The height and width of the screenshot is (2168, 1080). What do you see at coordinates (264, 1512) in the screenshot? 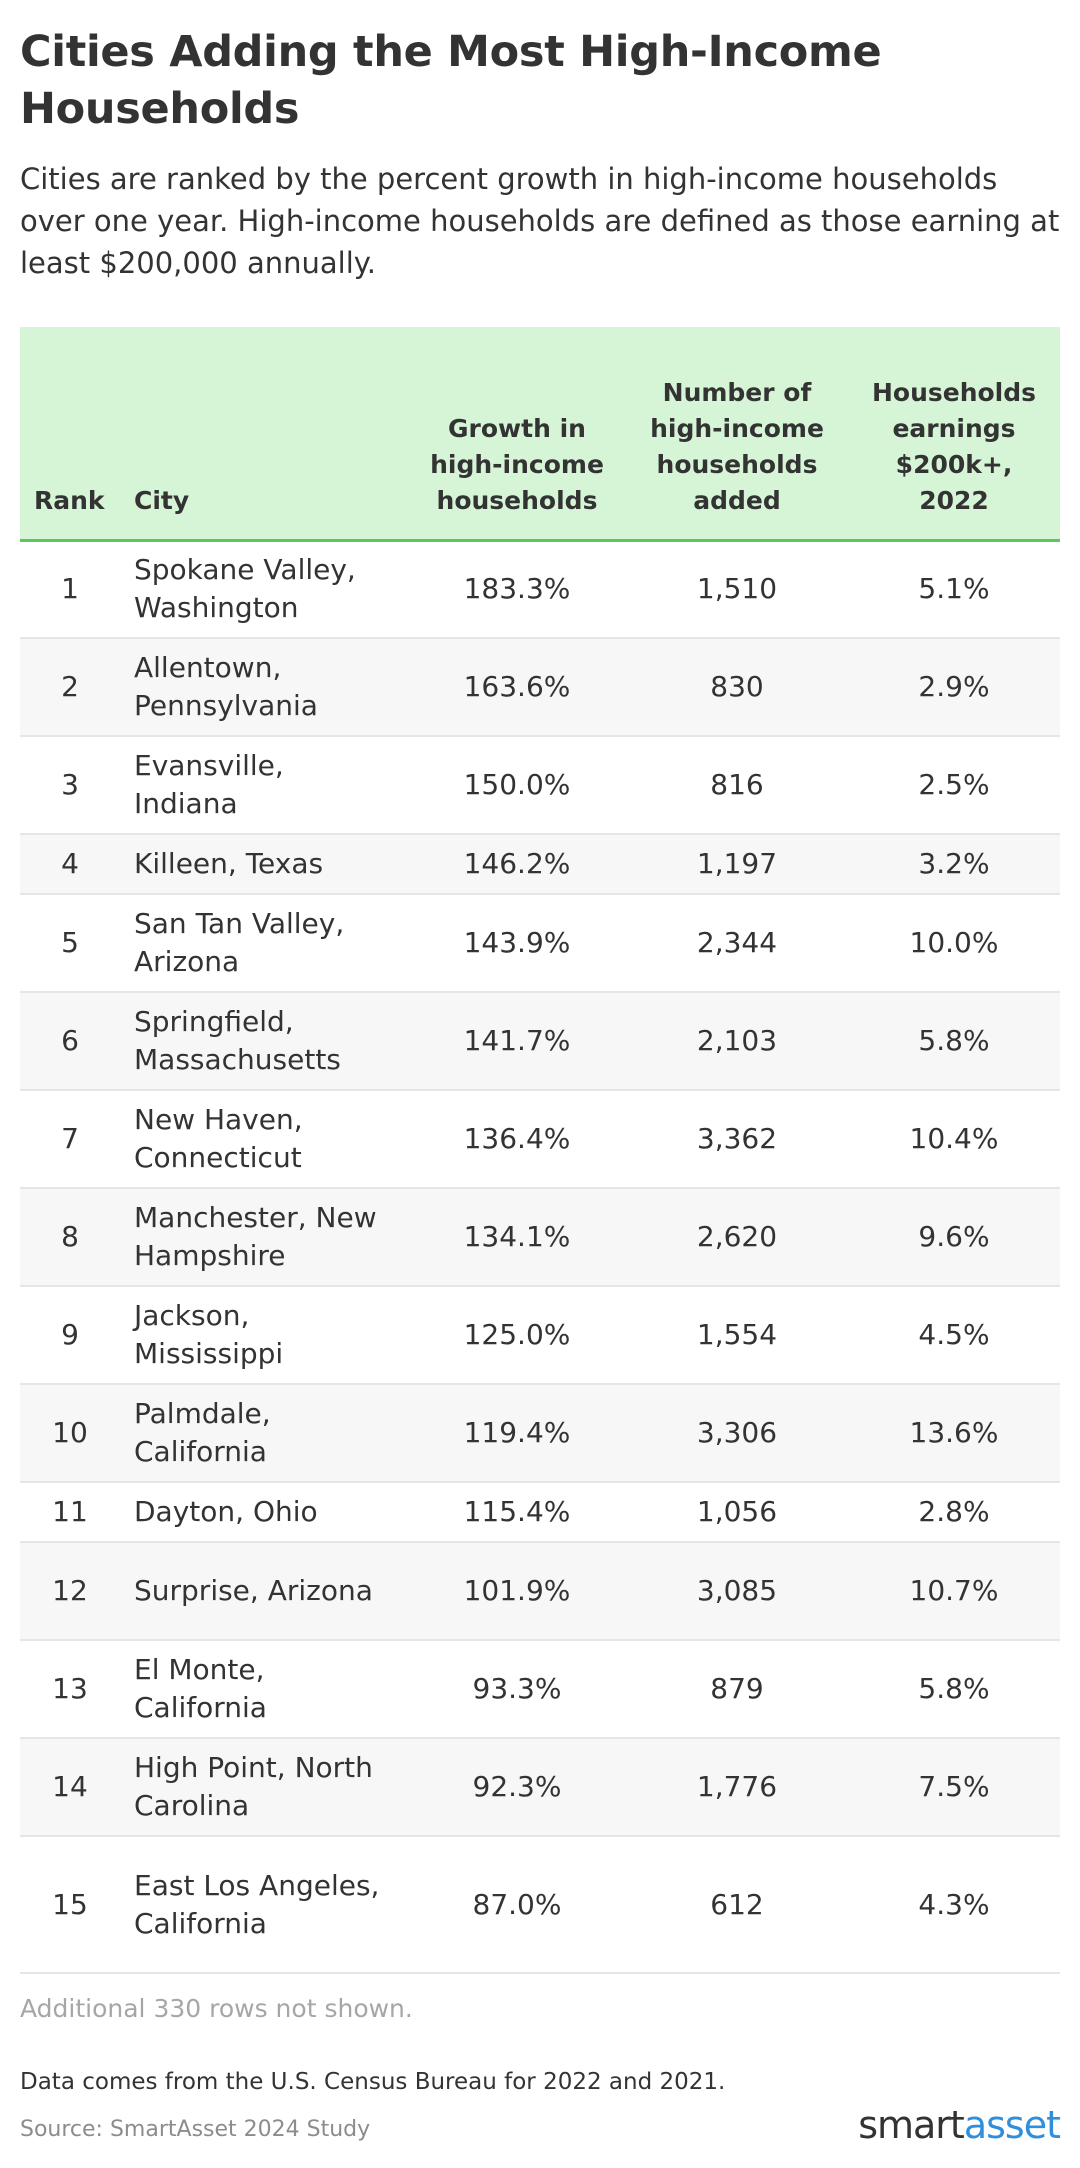
I see `cell-city: Dayton, Ohio` at bounding box center [264, 1512].